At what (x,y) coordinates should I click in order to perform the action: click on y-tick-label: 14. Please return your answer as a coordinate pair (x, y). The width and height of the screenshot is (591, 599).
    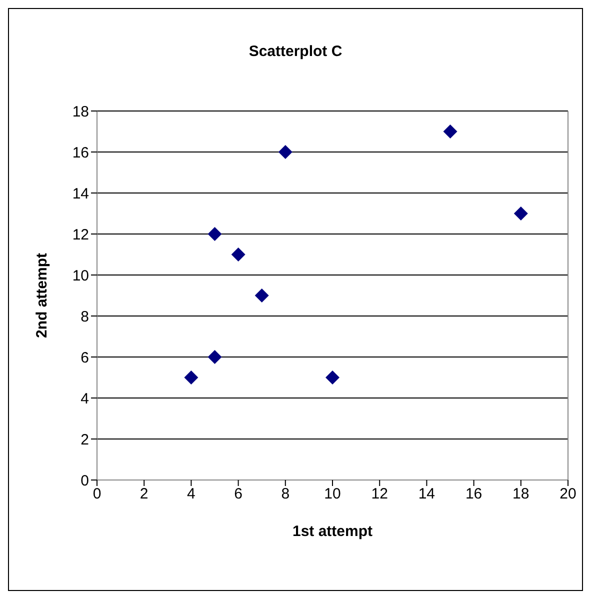
    Looking at the image, I should click on (80, 193).